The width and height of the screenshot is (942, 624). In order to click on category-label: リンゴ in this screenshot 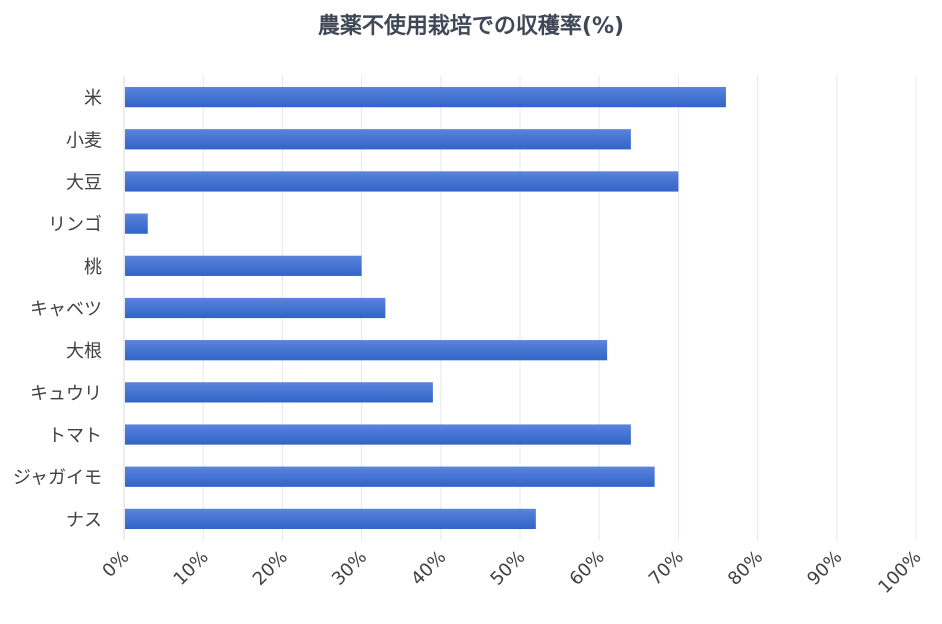, I will do `click(75, 225)`.